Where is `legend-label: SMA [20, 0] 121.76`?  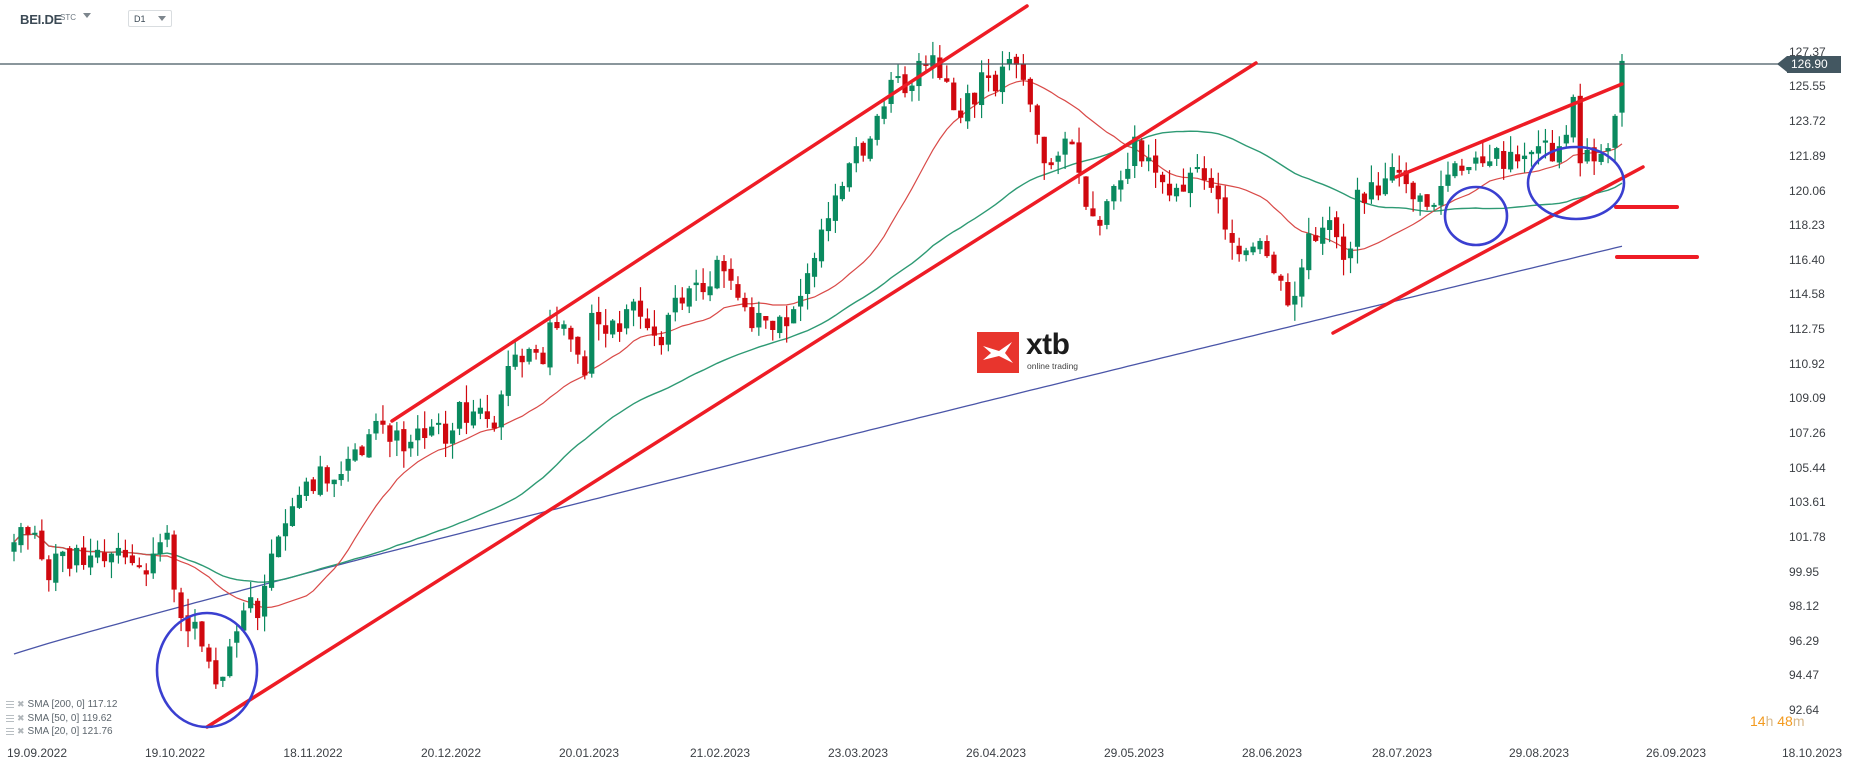 legend-label: SMA [20, 0] 121.76 is located at coordinates (70, 731).